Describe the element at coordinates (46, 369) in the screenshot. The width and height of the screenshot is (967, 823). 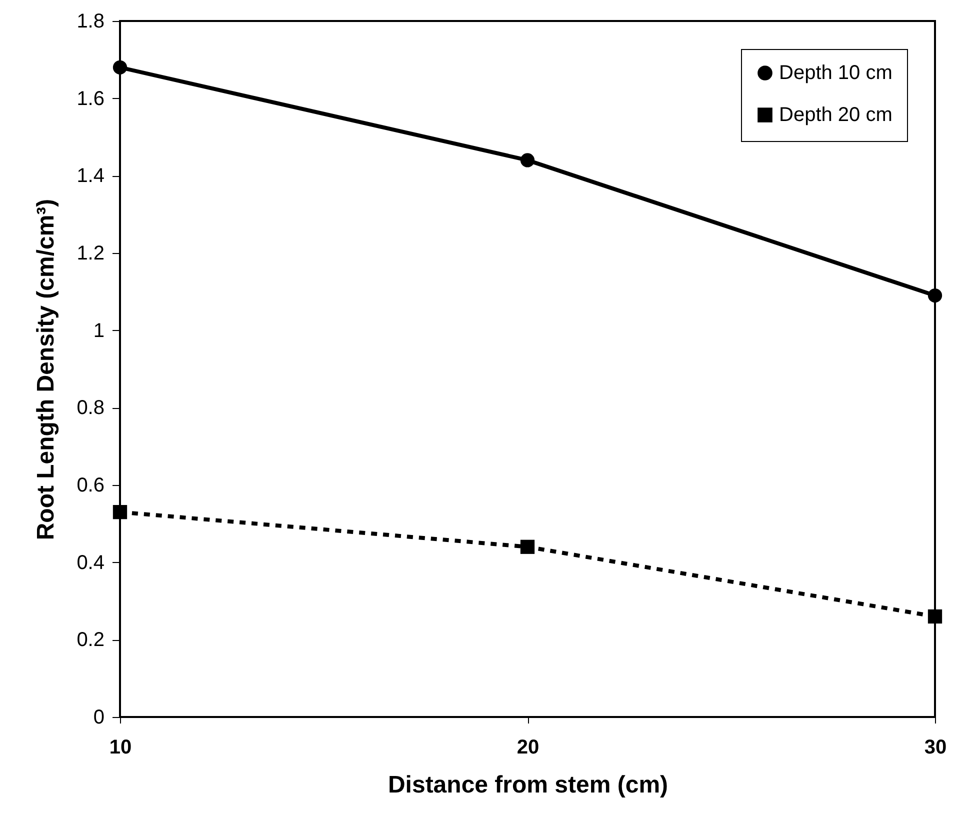
I see `y-axis-title: Root Length Density (cm/cm³)` at that location.